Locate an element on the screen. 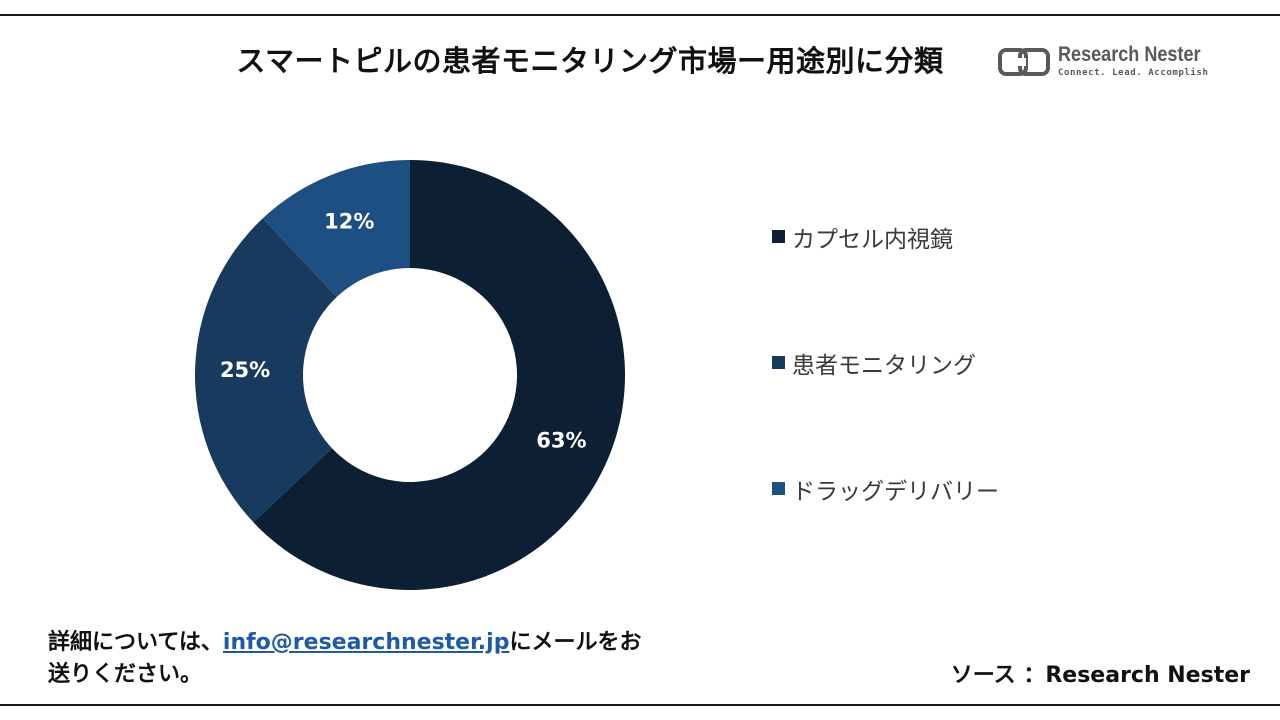  chart-title: スマートピルの患者モニタリング市場ー用途別に分類 is located at coordinates (590, 61).